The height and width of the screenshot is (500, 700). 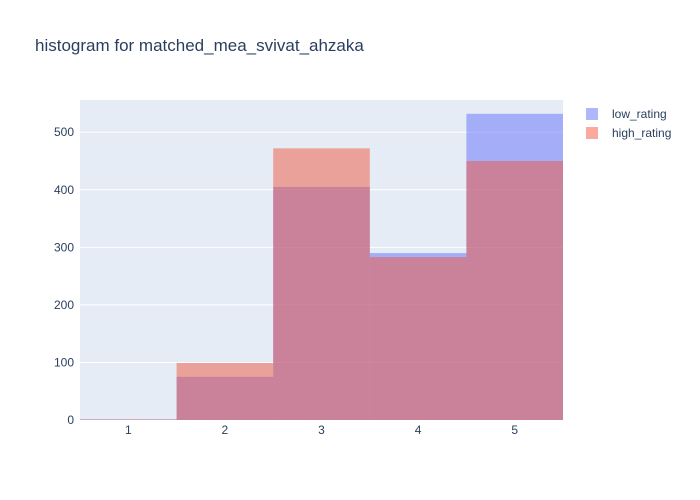 What do you see at coordinates (64, 276) in the screenshot?
I see `y-axis-ticks: 0 100 200 300 400 500` at bounding box center [64, 276].